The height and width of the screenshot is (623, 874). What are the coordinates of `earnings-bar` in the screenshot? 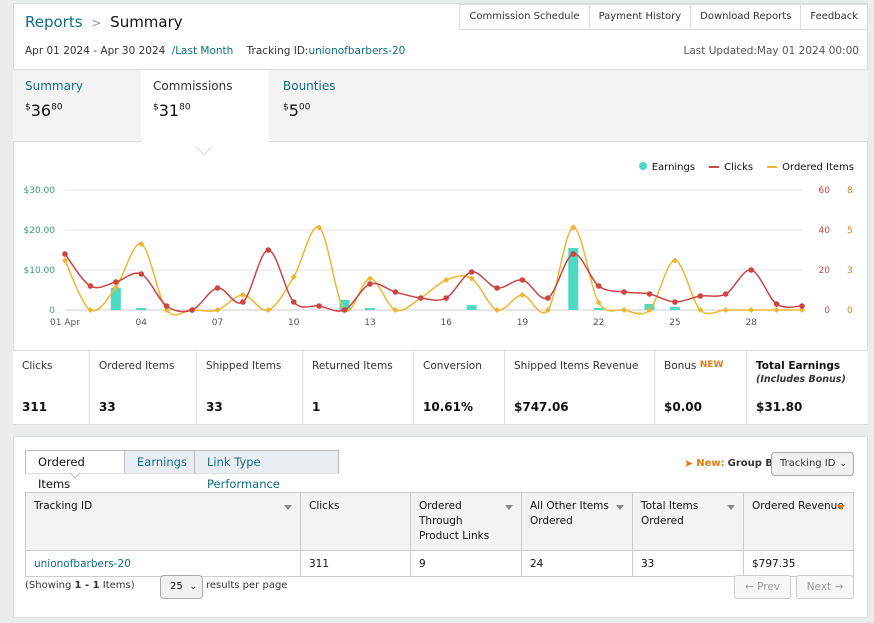 It's located at (471, 307).